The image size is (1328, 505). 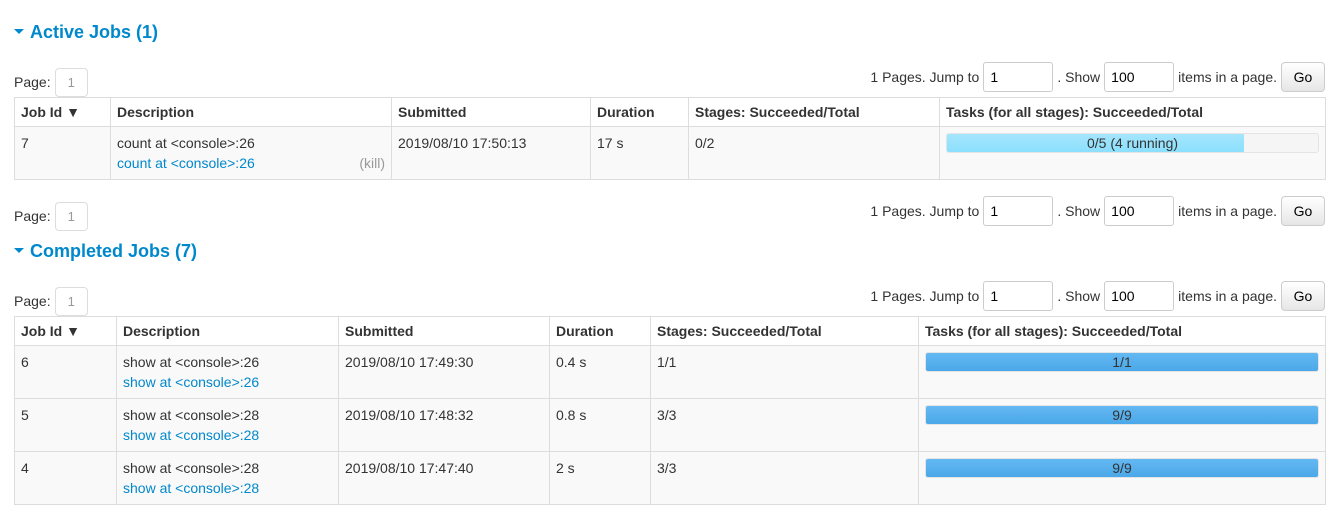 I want to click on job-link: count at <console>:26, so click(x=186, y=163).